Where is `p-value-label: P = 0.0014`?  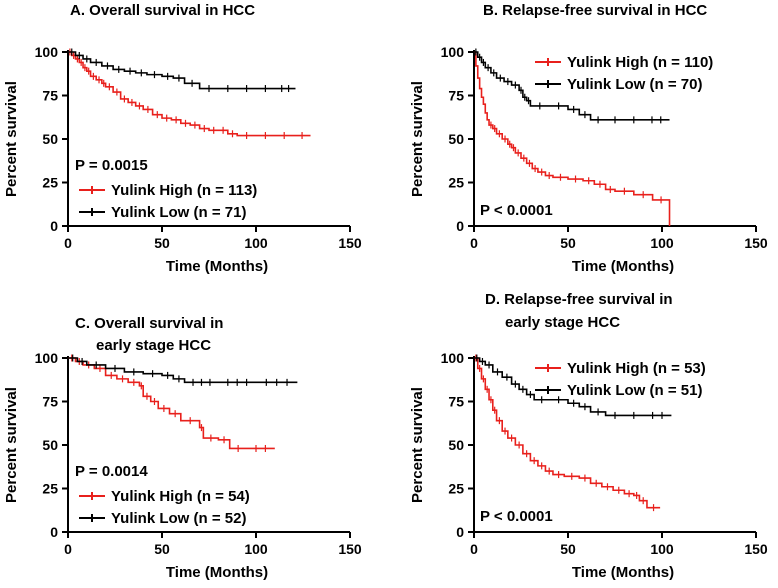 p-value-label: P = 0.0014 is located at coordinates (111, 471).